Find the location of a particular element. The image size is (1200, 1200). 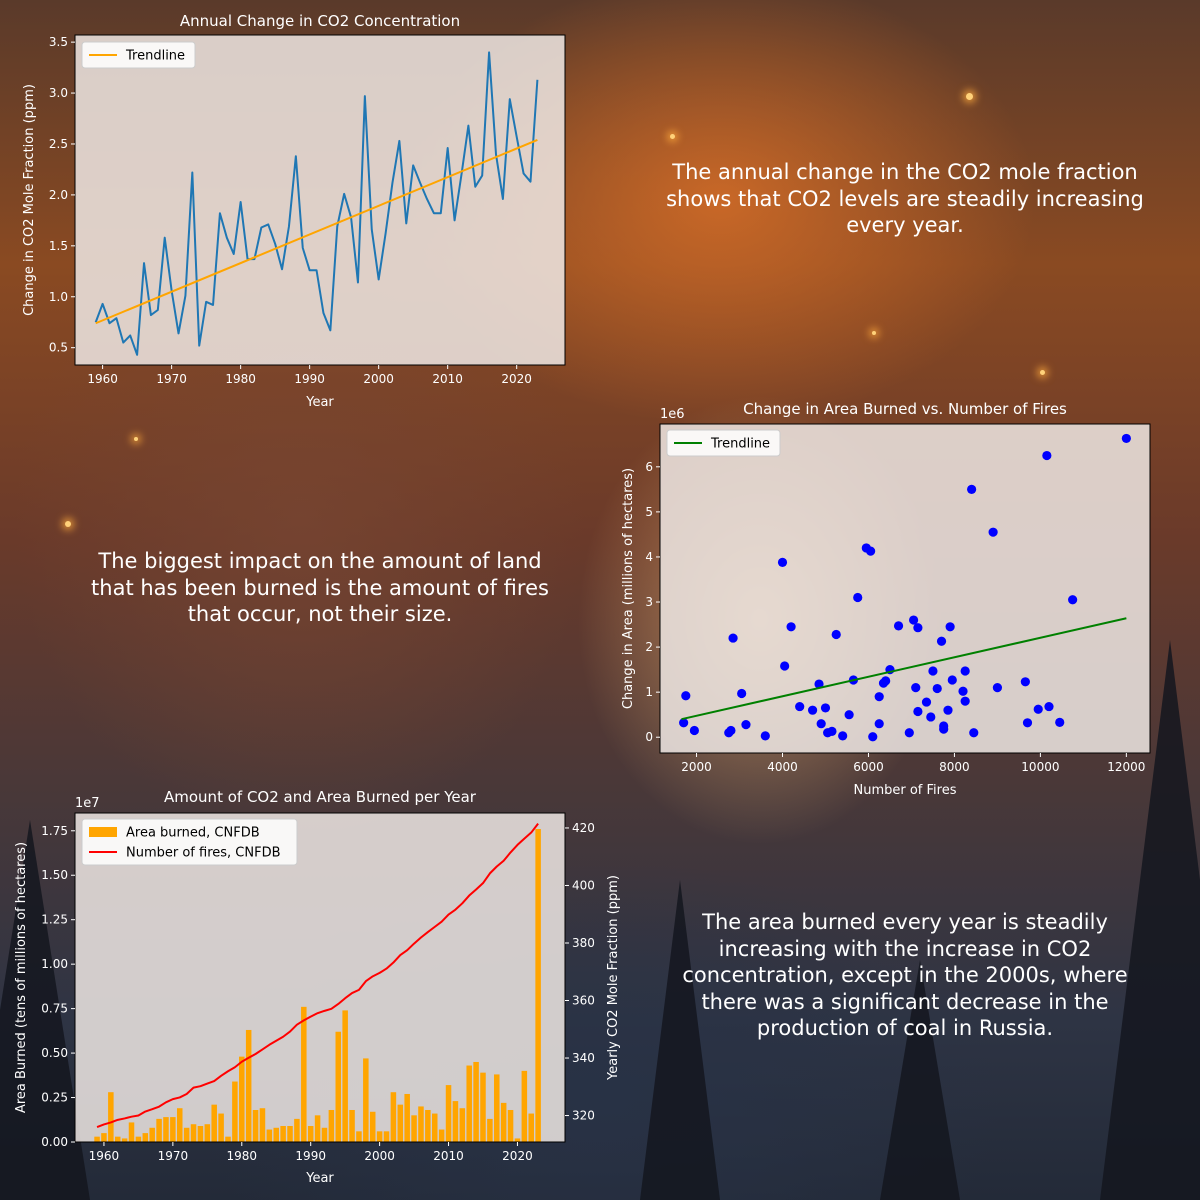

y-tick-label: 2.0 is located at coordinates (58, 195).